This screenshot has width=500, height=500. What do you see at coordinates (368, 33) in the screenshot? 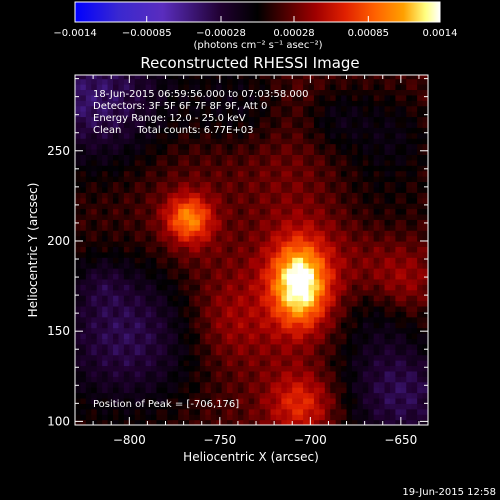
I see `colorbar-tick-label: 0.00085` at bounding box center [368, 33].